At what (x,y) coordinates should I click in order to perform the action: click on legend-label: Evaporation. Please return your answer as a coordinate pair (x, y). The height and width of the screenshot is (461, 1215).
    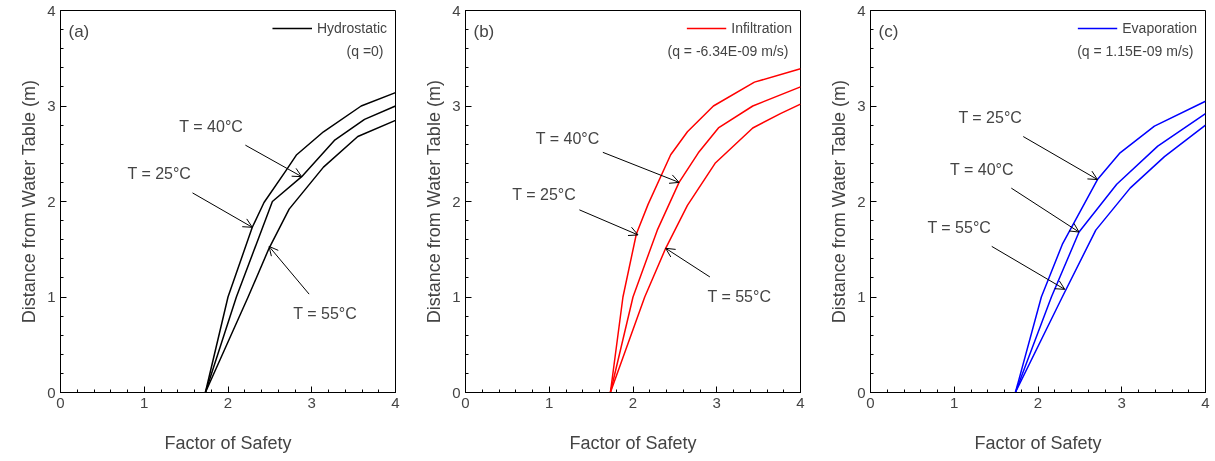
    Looking at the image, I should click on (1159, 28).